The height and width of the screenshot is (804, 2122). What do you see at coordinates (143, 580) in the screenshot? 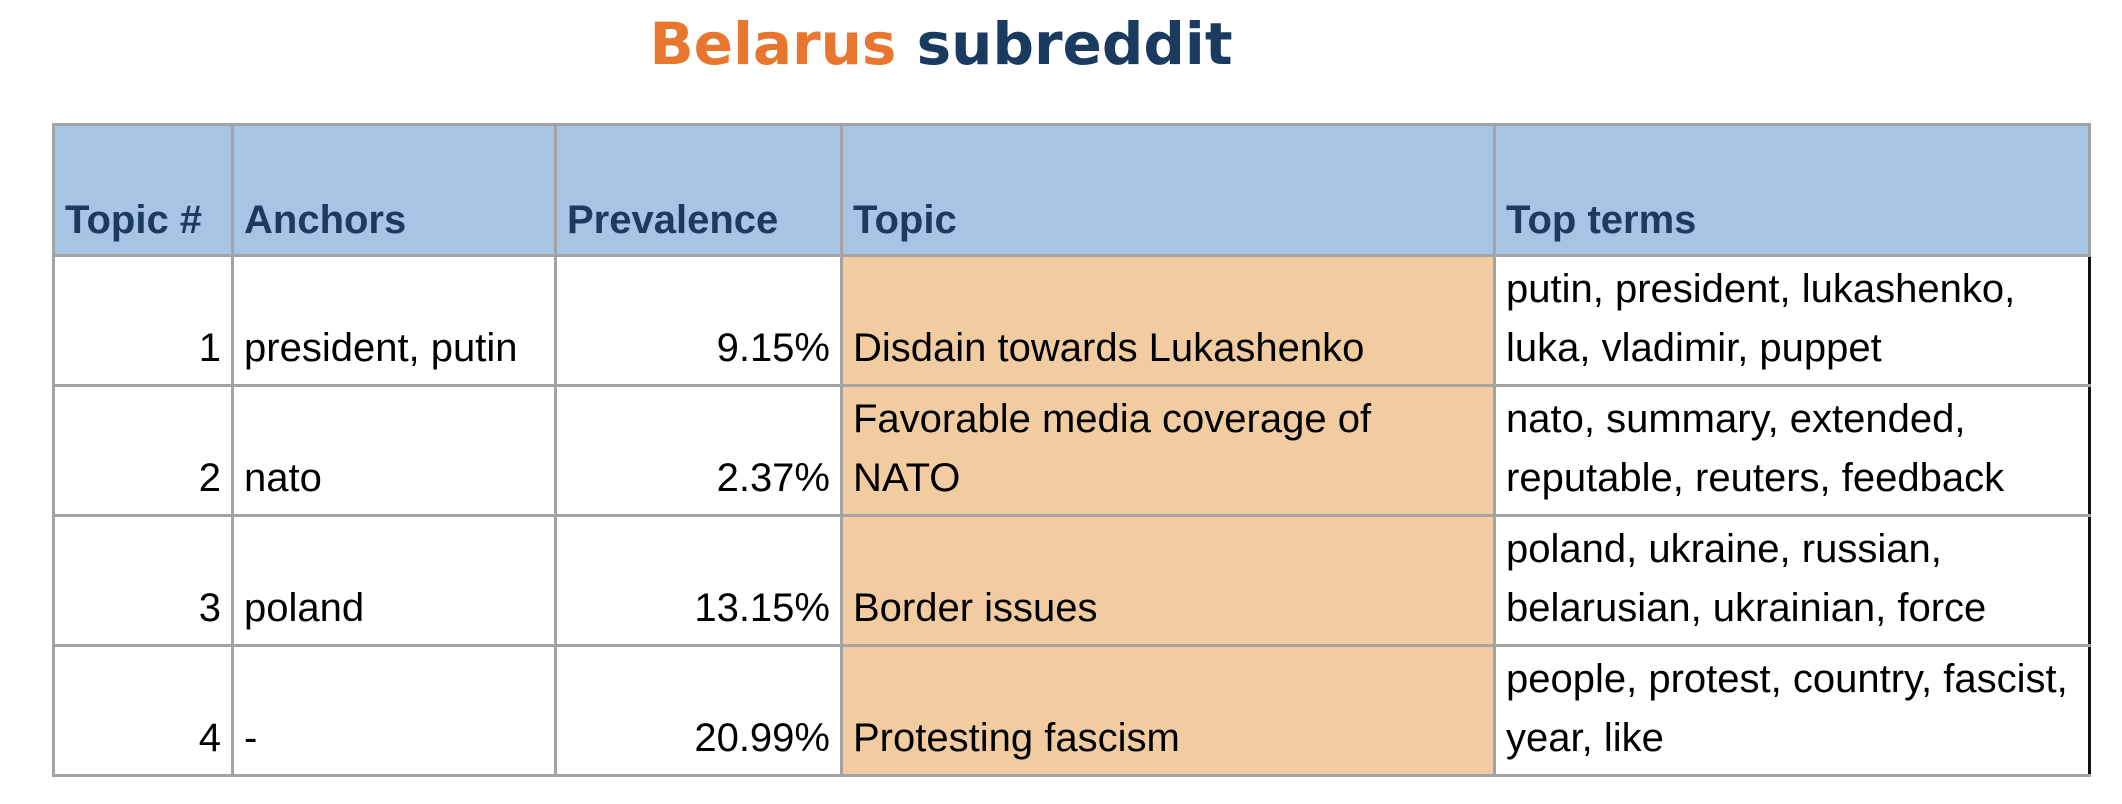
I see `cell-topic-number: 3` at bounding box center [143, 580].